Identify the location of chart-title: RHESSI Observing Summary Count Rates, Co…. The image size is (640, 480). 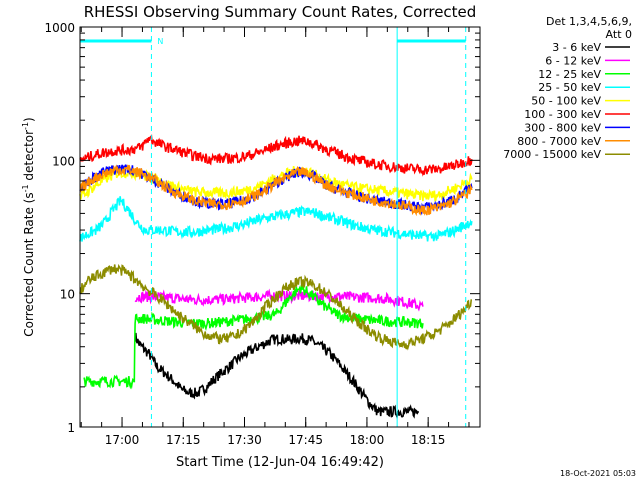
(280, 12).